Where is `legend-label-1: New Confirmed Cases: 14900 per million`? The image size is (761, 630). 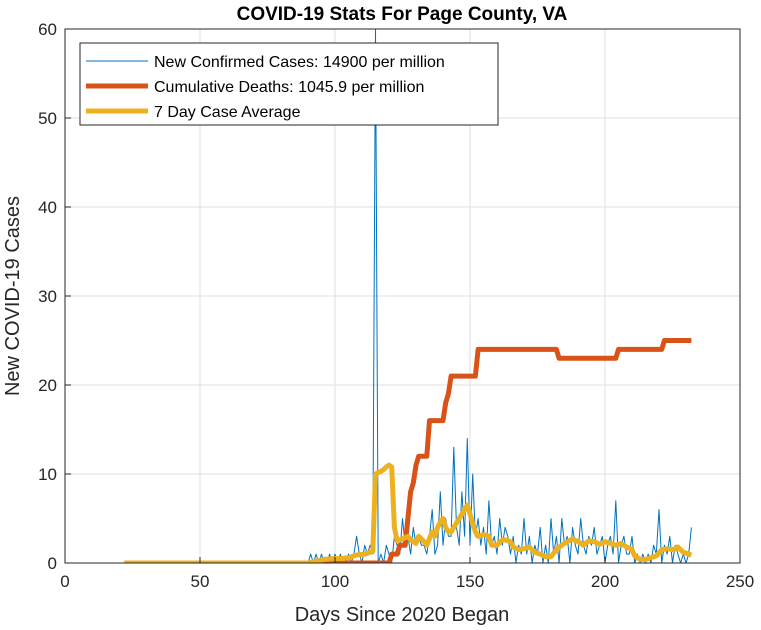 legend-label-1: New Confirmed Cases: 14900 per million is located at coordinates (299, 62).